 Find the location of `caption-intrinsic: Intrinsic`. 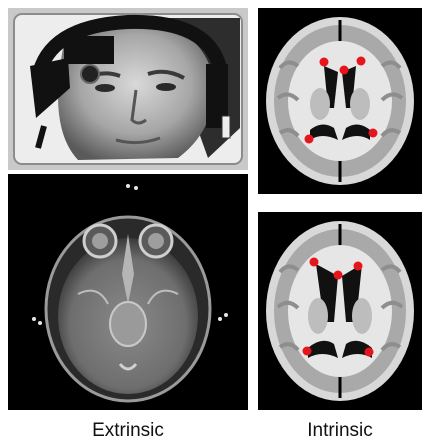

caption-intrinsic: Intrinsic is located at coordinates (340, 430).